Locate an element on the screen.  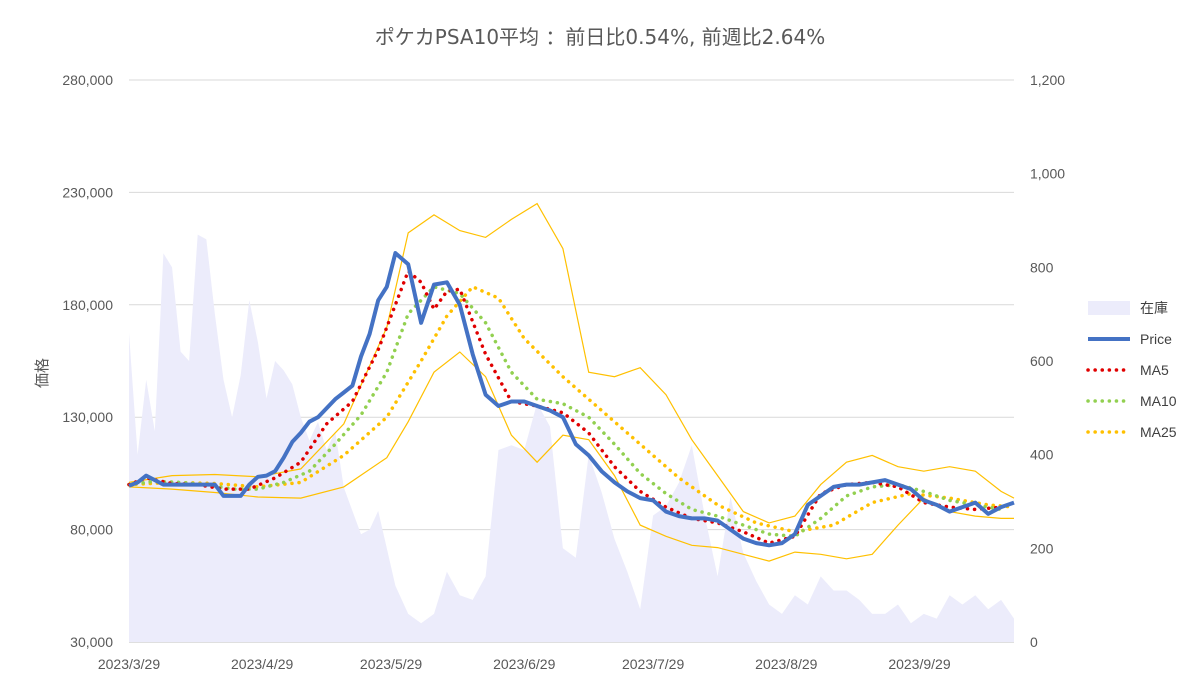
left-tick-label: 80,000 is located at coordinates (91, 530).